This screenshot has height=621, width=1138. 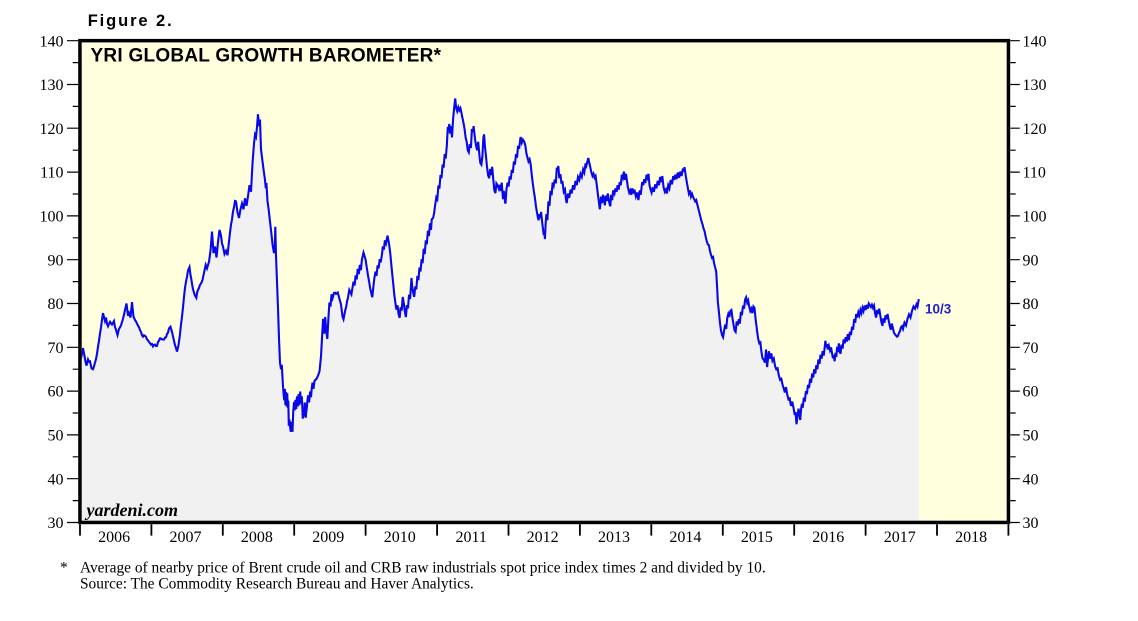 I want to click on svg-text: yardeni.com, so click(x=132, y=510).